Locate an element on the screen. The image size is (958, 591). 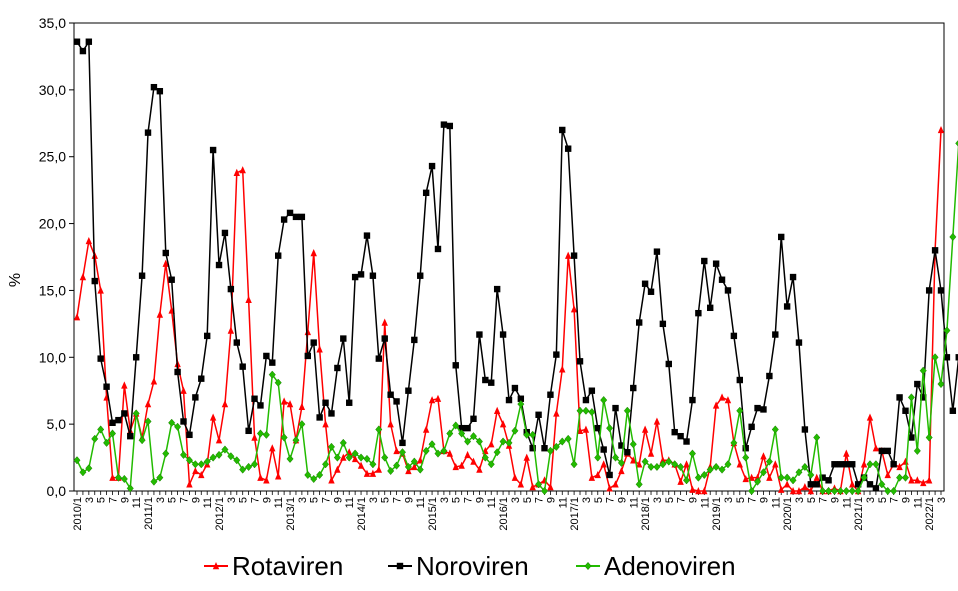
y-tick-label: 35,0 is located at coordinates (52, 23).